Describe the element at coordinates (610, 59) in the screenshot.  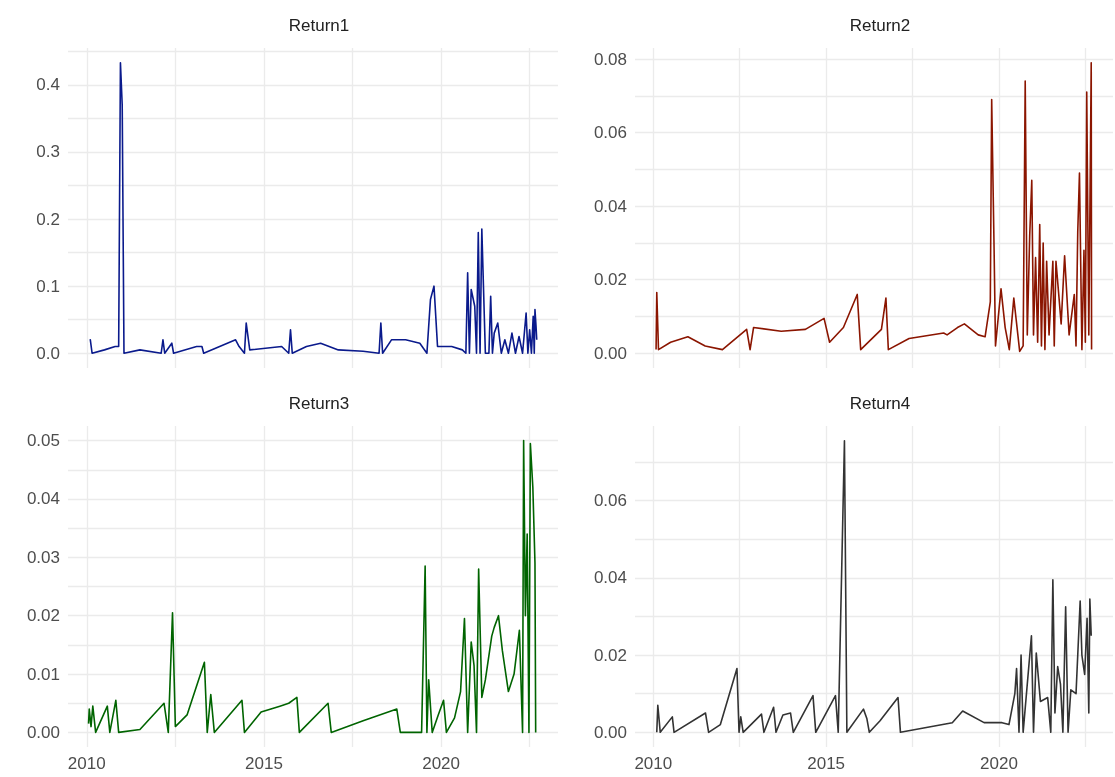
I see `y-tick-label: 0.08` at that location.